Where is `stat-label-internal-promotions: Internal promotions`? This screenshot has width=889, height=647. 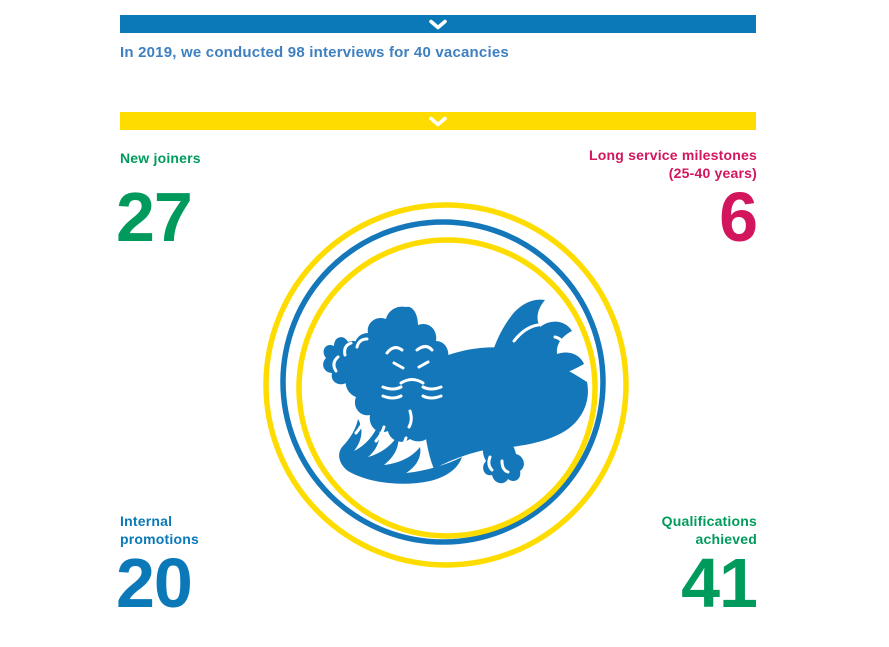 stat-label-internal-promotions: Internal promotions is located at coordinates (159, 530).